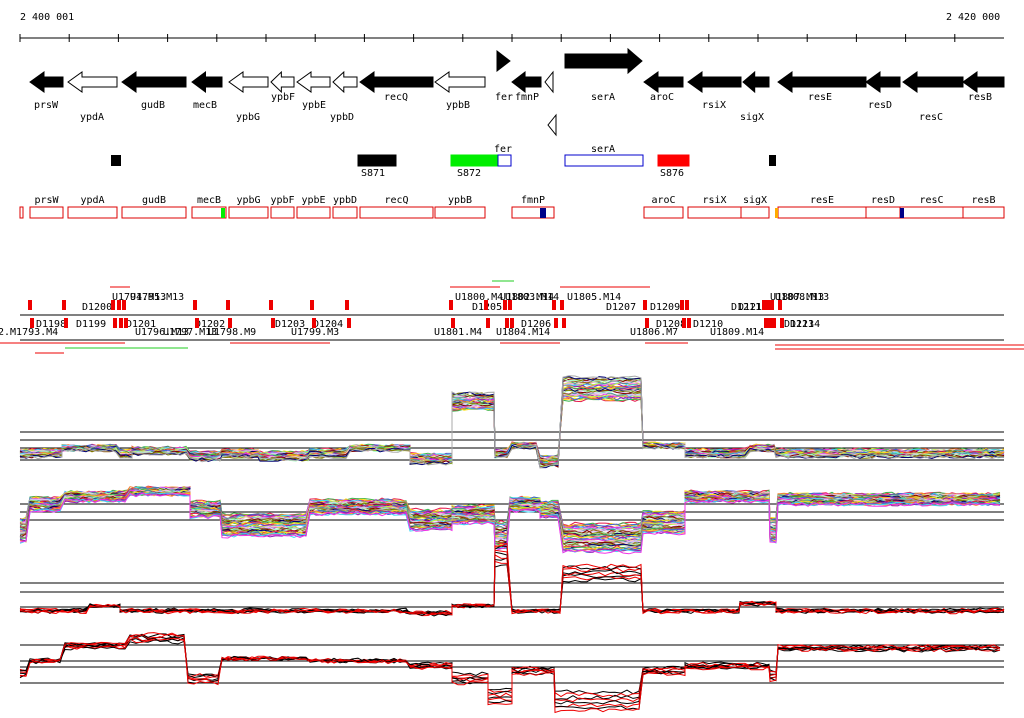  What do you see at coordinates (207, 82) in the screenshot?
I see `gene-arrow-mecB` at bounding box center [207, 82].